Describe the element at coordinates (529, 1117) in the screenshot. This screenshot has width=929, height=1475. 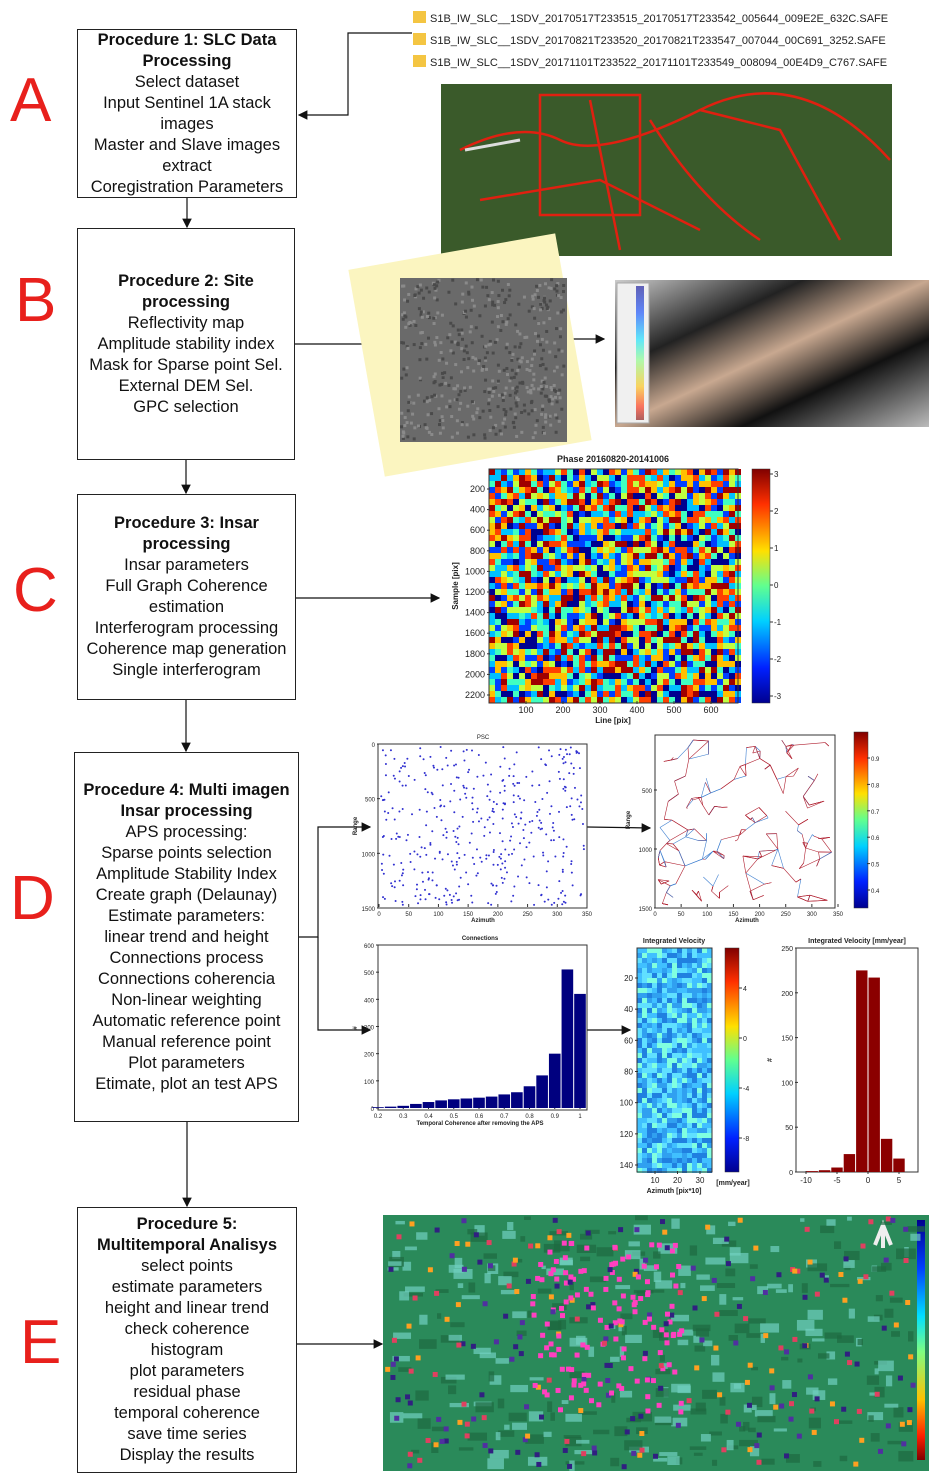
I see `tick-label: 0.8` at that location.